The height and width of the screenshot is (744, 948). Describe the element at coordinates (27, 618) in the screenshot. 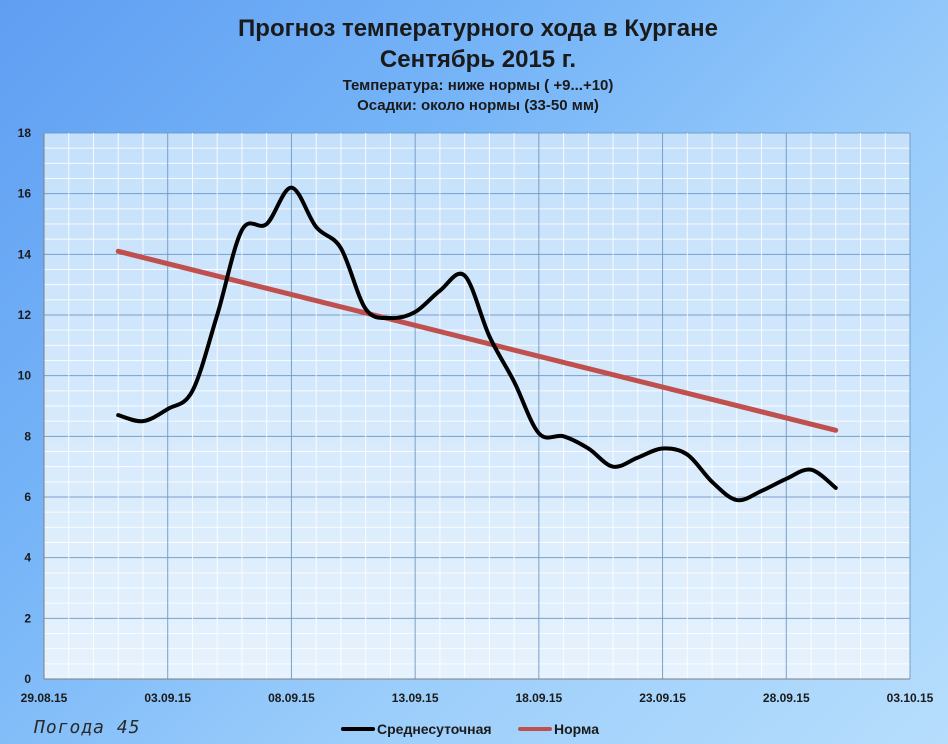

I see `y-tick-label: 2` at that location.